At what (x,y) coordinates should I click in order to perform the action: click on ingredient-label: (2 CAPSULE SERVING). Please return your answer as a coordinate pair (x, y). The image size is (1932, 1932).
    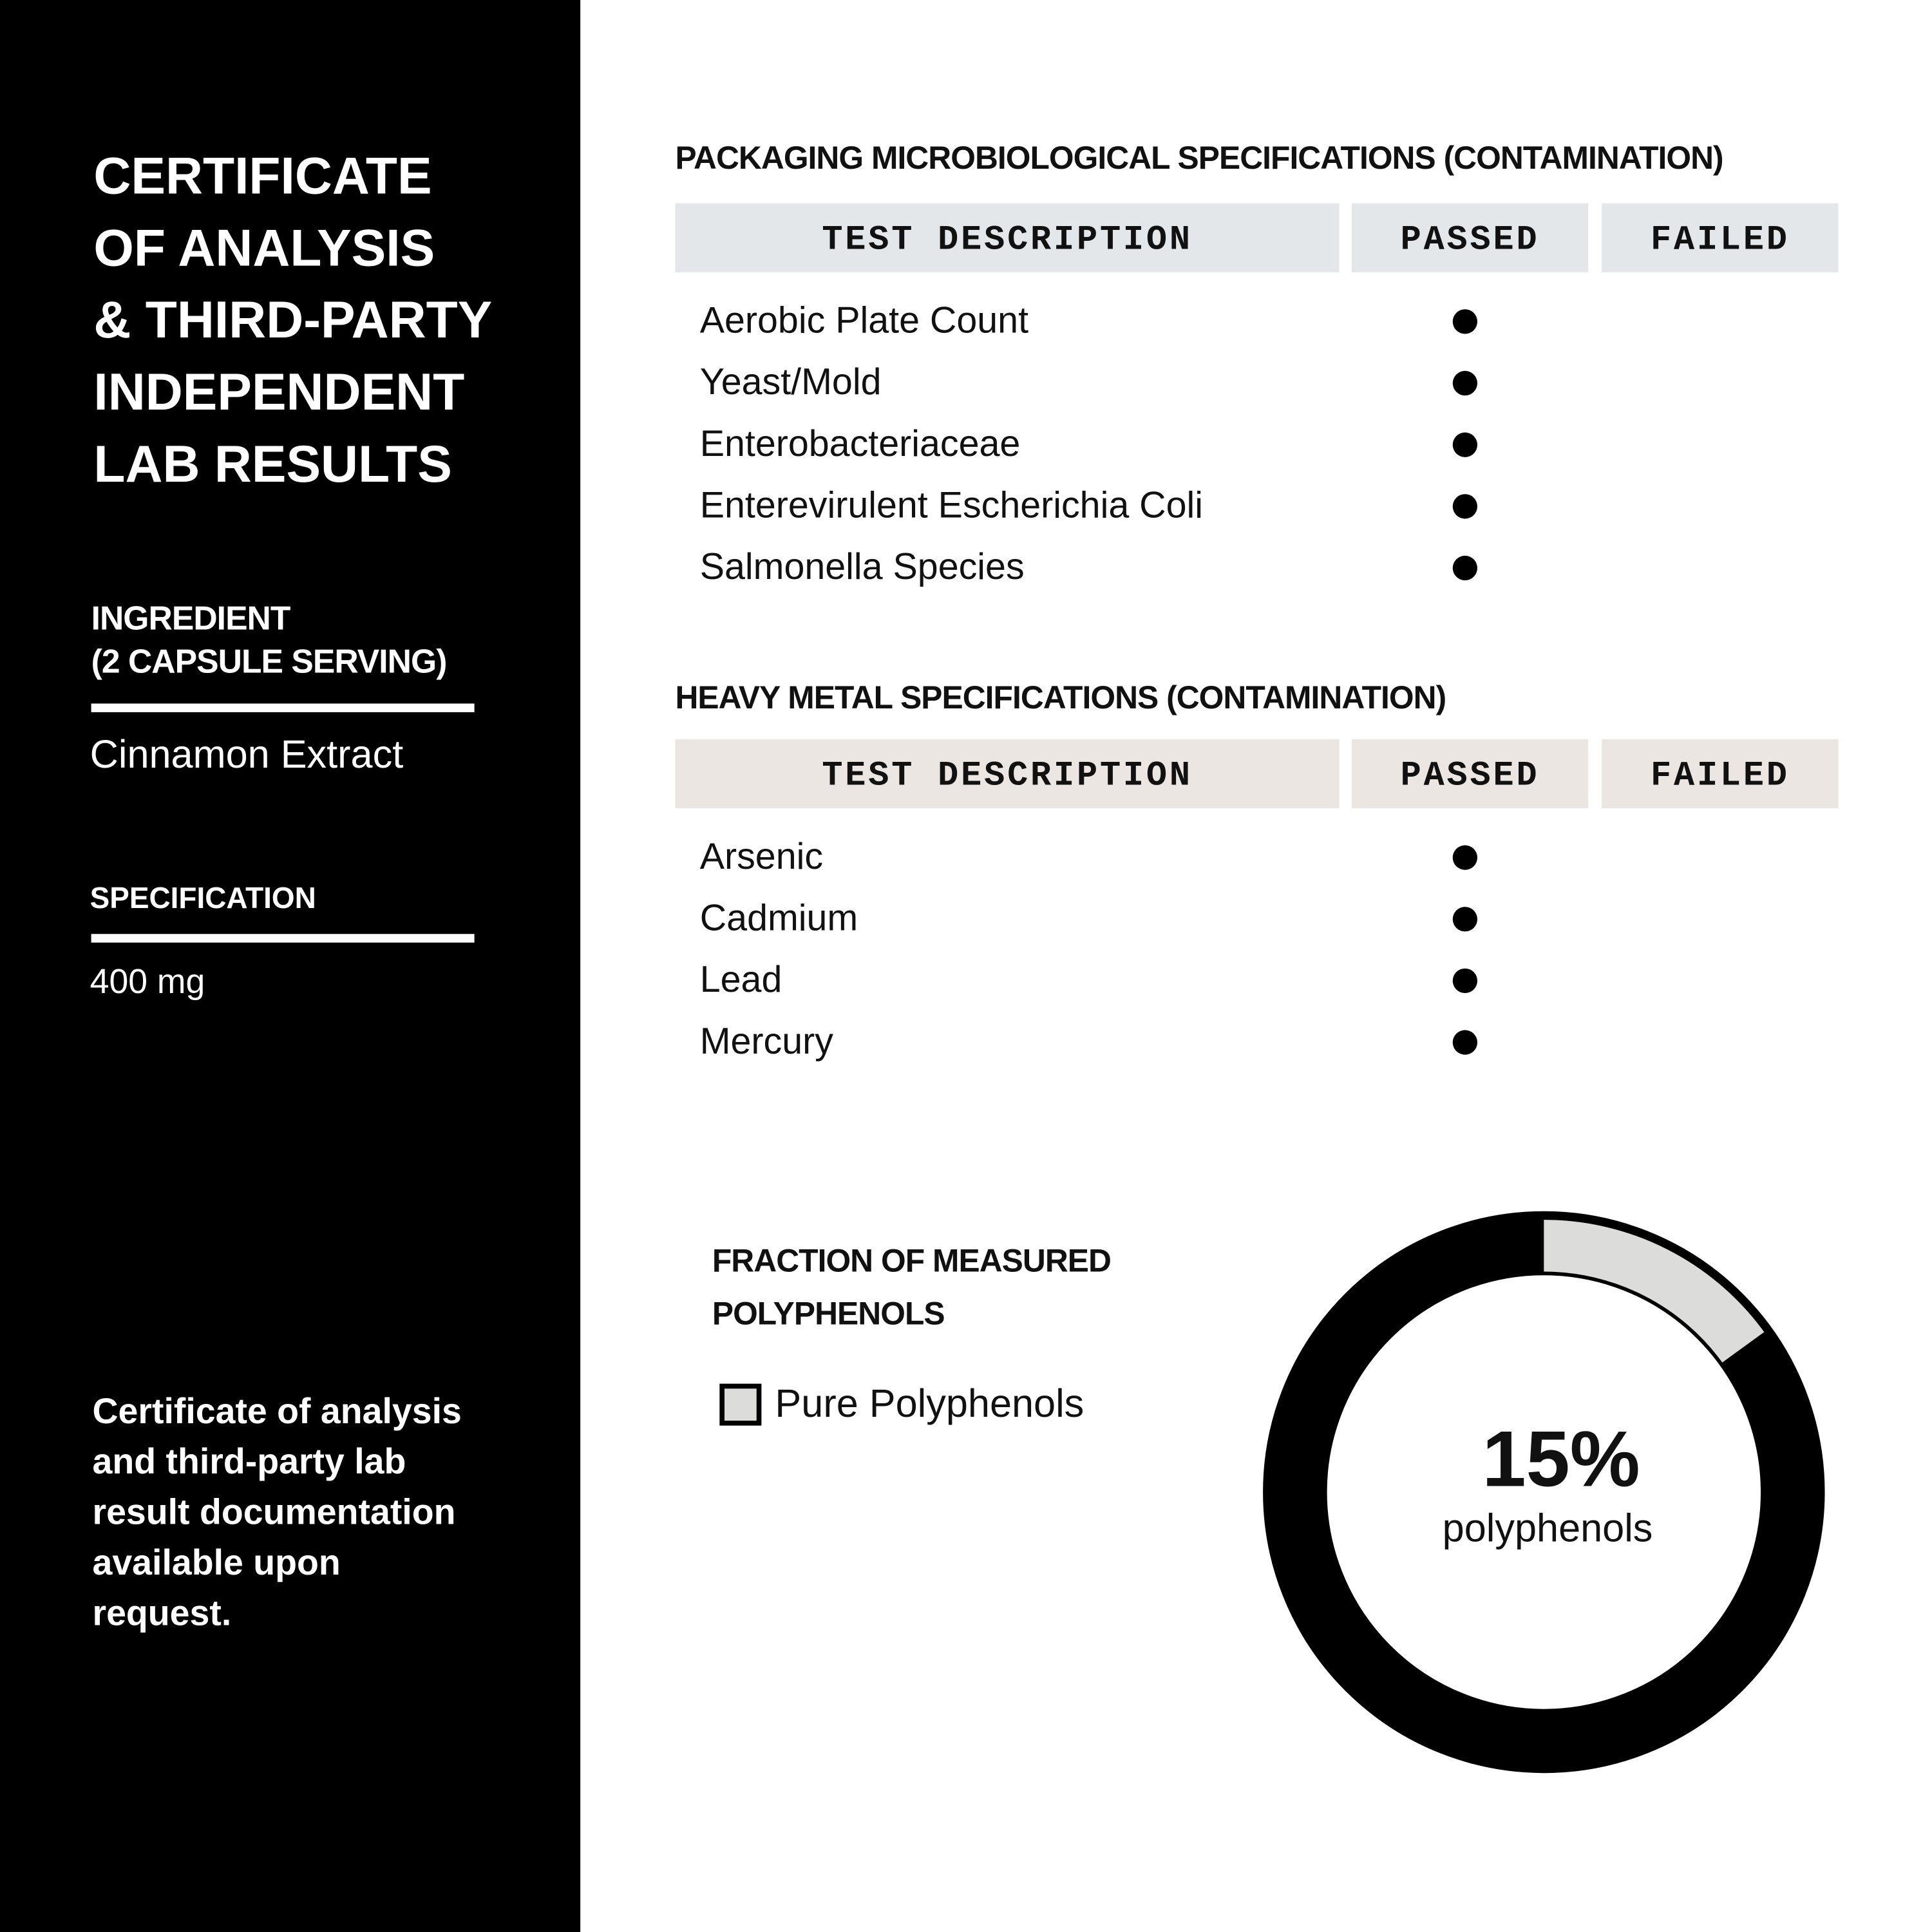
    Looking at the image, I should click on (269, 661).